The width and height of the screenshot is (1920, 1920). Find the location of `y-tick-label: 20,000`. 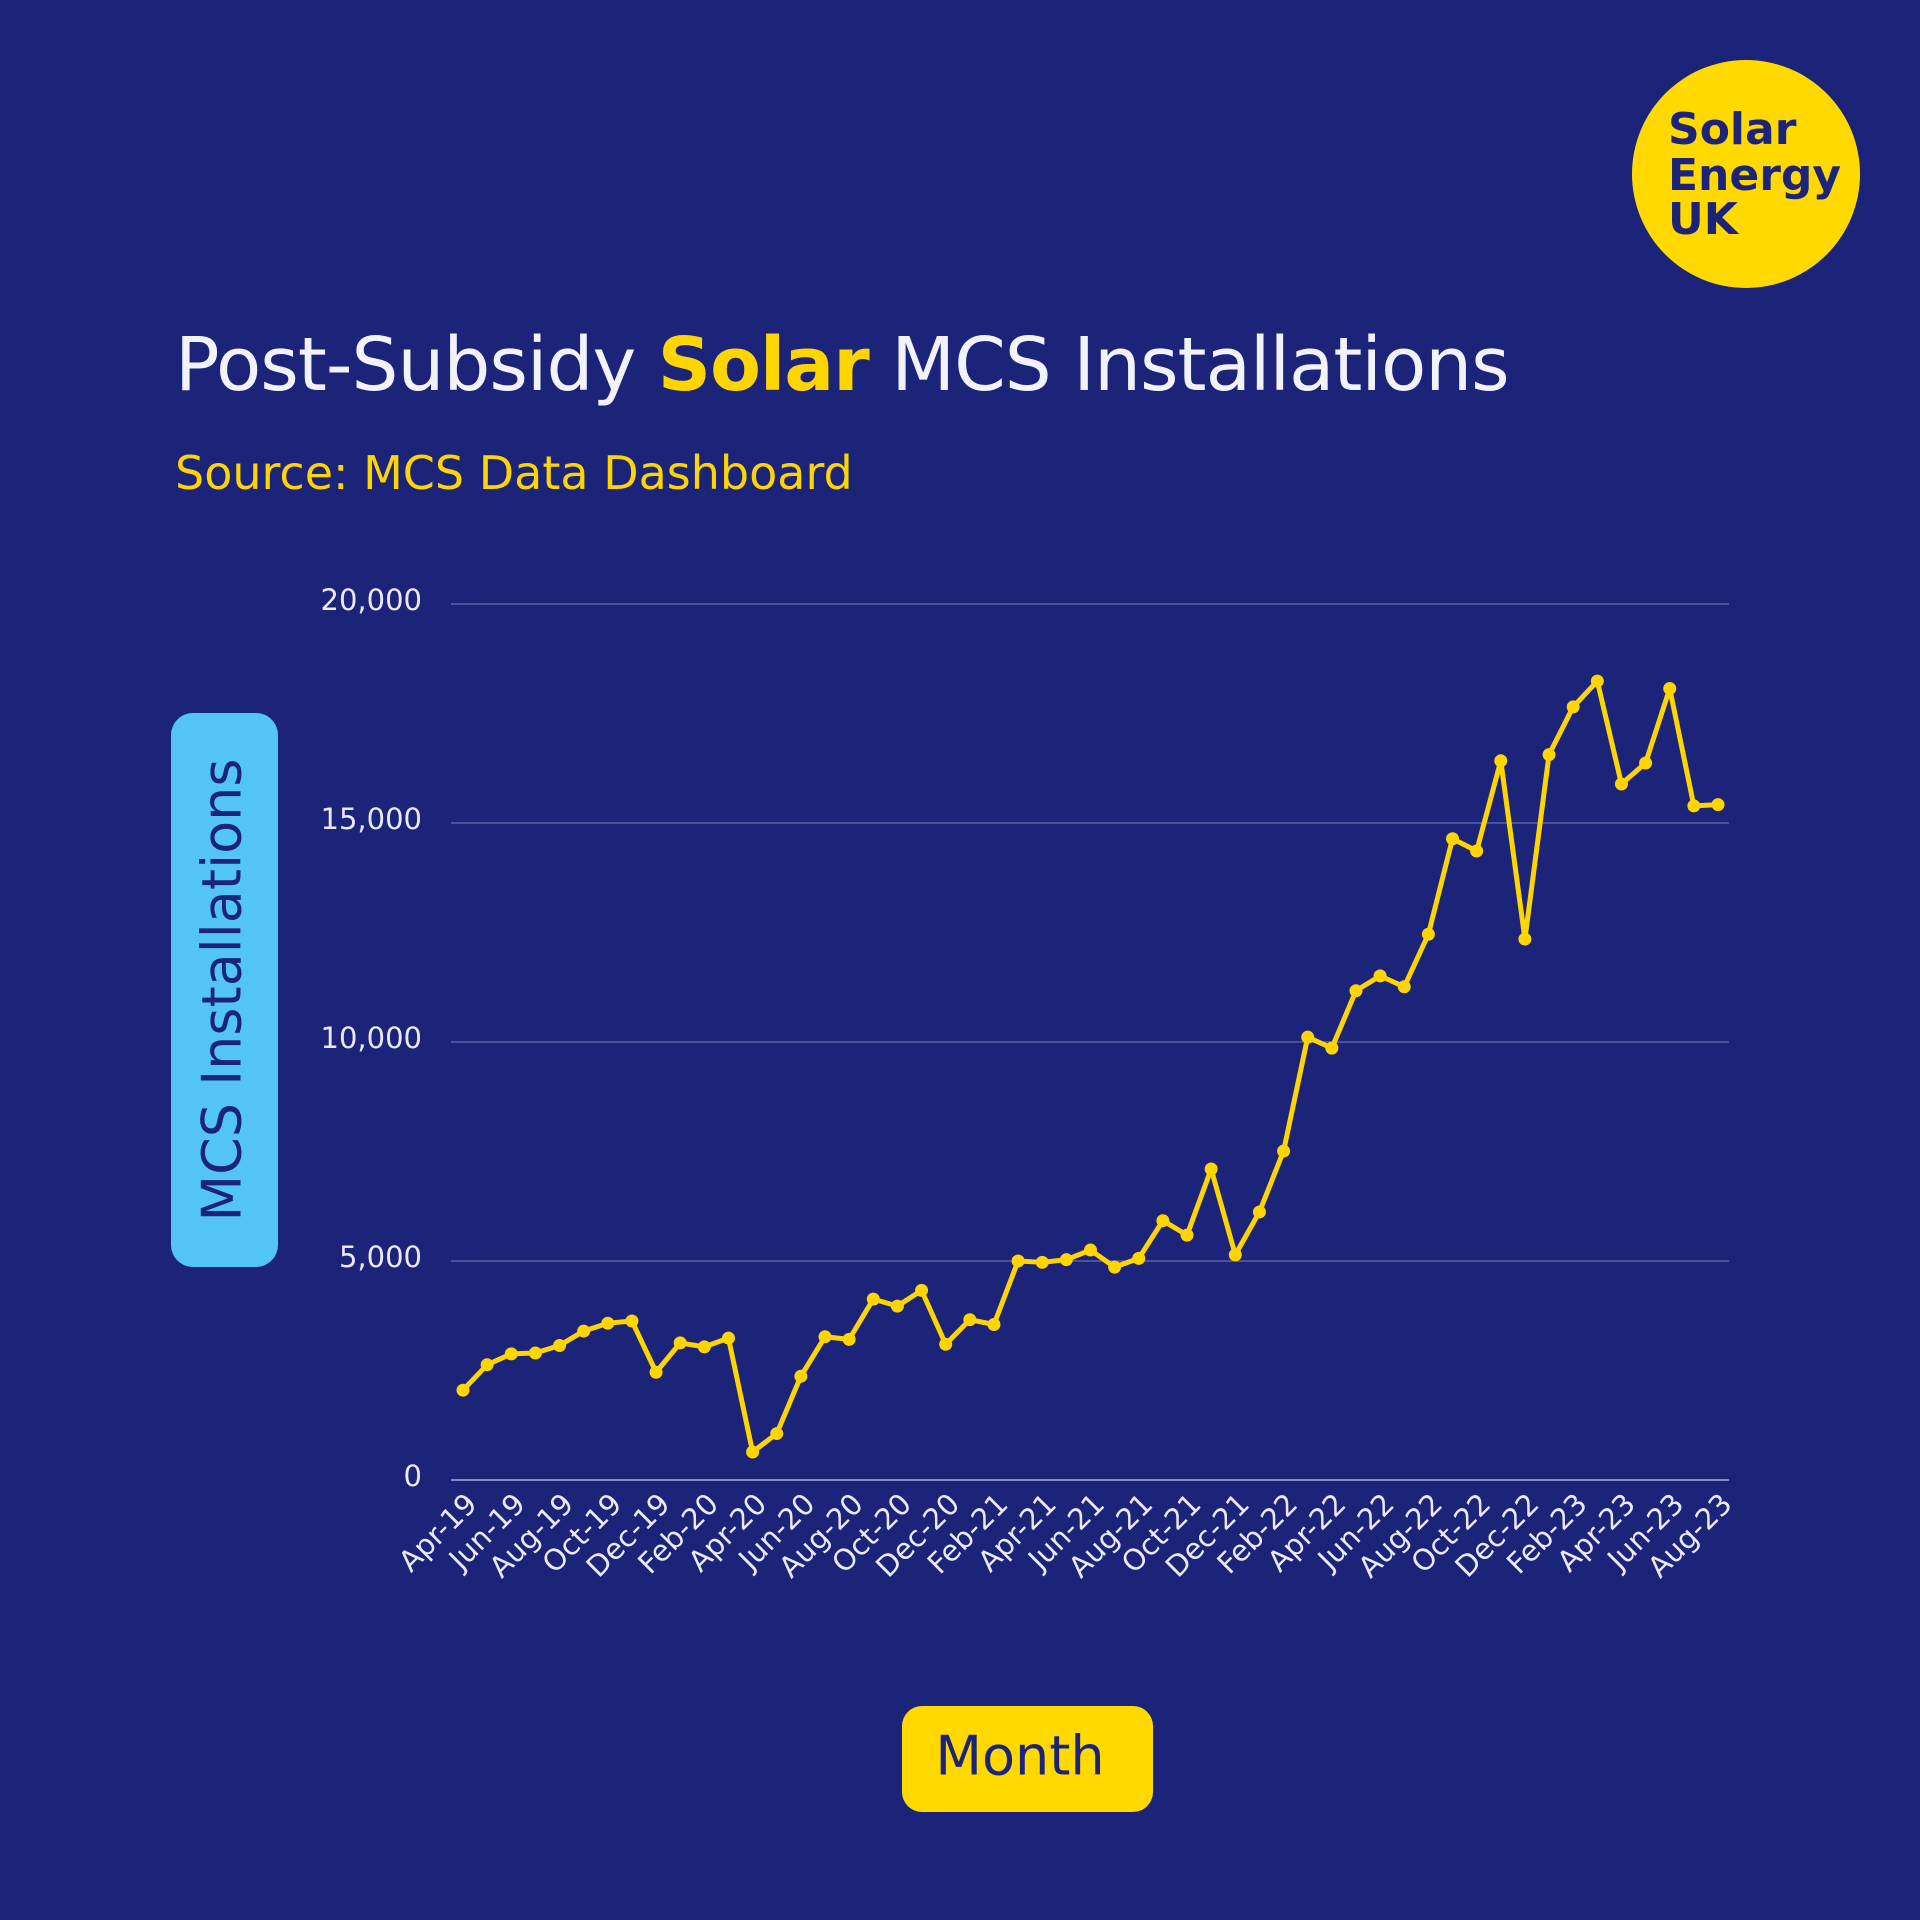

y-tick-label: 20,000 is located at coordinates (371, 600).